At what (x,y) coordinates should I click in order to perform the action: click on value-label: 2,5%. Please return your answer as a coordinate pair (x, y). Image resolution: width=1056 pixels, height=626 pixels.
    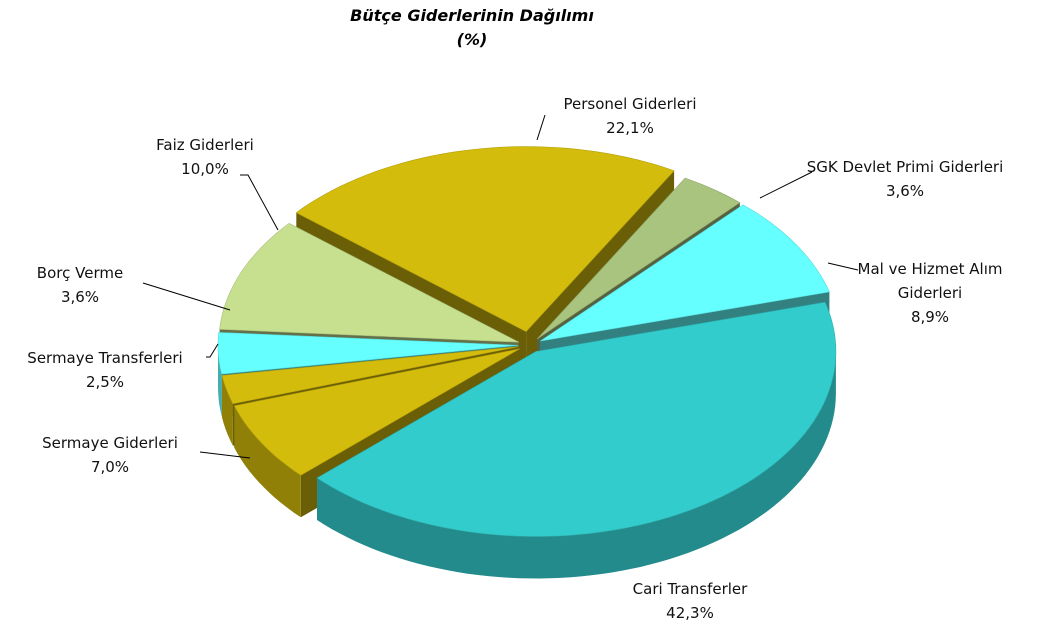
    Looking at the image, I should click on (105, 382).